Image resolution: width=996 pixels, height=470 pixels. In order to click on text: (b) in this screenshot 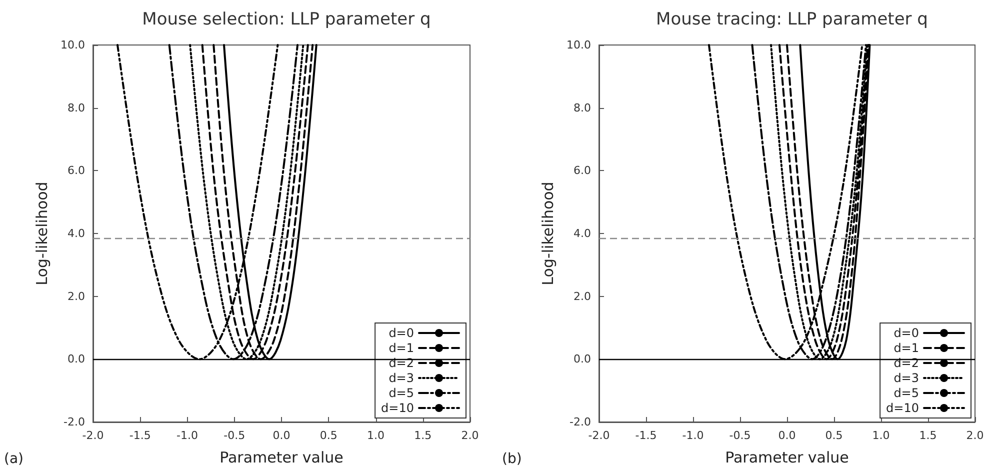, I will do `click(512, 459)`.